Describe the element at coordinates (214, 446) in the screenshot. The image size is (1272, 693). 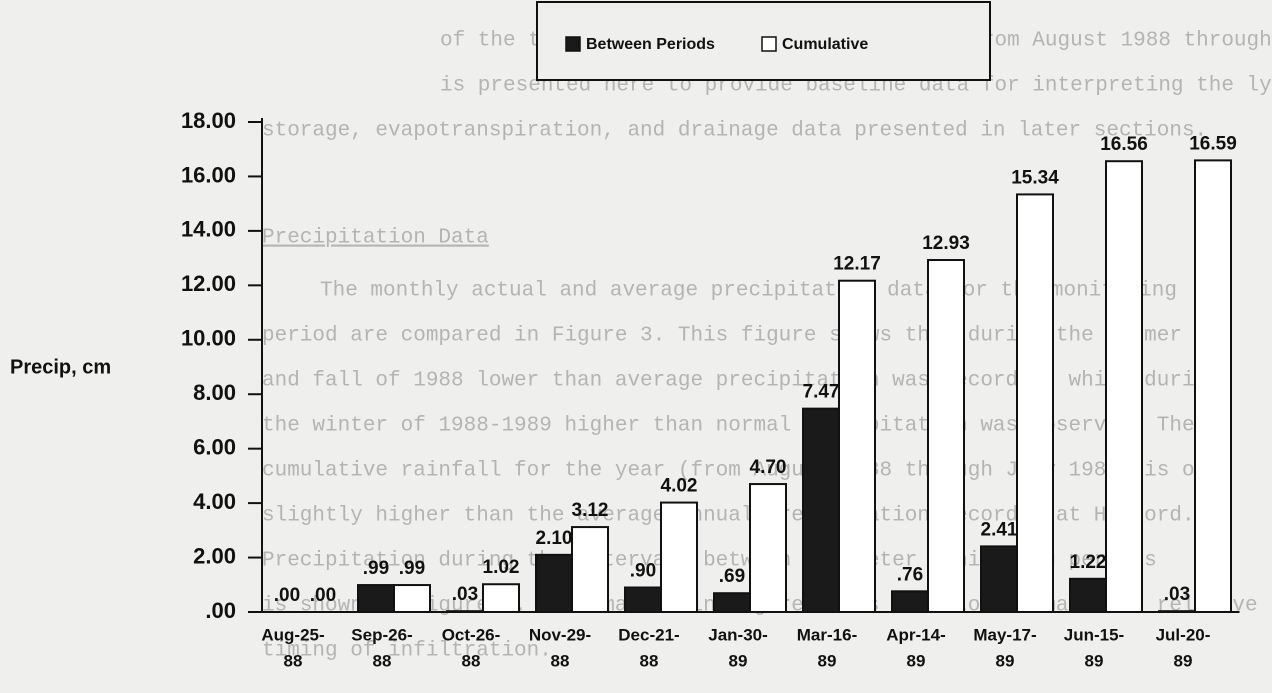
I see `y-tick-label: 6.00` at that location.